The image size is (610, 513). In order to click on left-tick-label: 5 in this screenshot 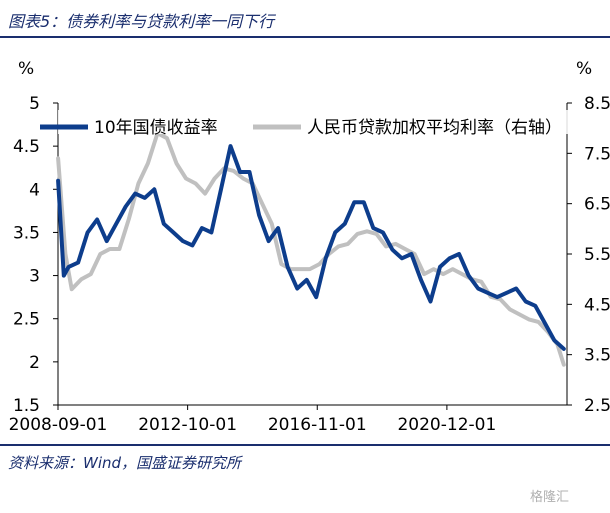, I will do `click(34, 104)`.